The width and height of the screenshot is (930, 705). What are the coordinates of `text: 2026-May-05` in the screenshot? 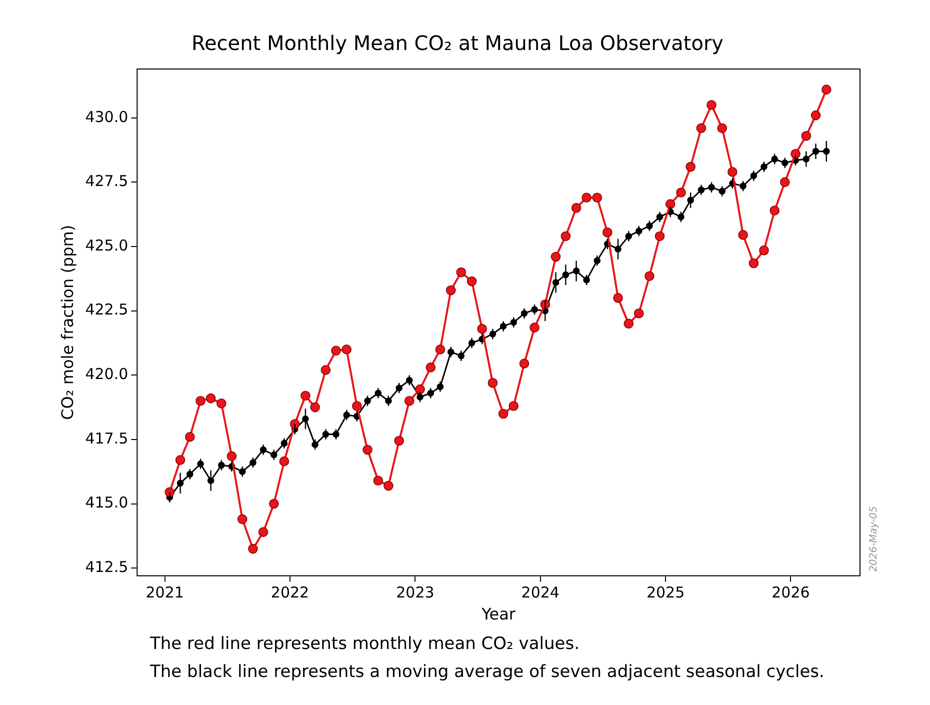 It's located at (874, 539).